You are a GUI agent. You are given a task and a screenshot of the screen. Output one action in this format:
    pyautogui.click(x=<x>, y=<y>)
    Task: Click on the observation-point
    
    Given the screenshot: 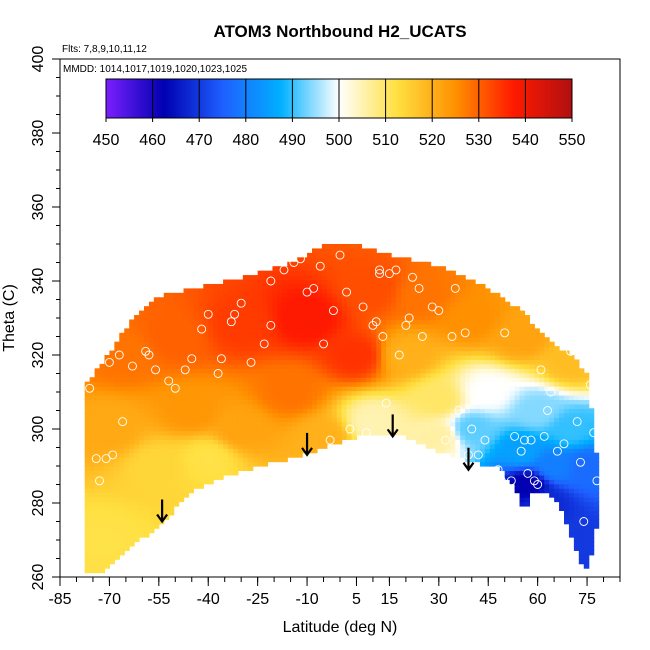 What is the action you would take?
    pyautogui.click(x=202, y=329)
    